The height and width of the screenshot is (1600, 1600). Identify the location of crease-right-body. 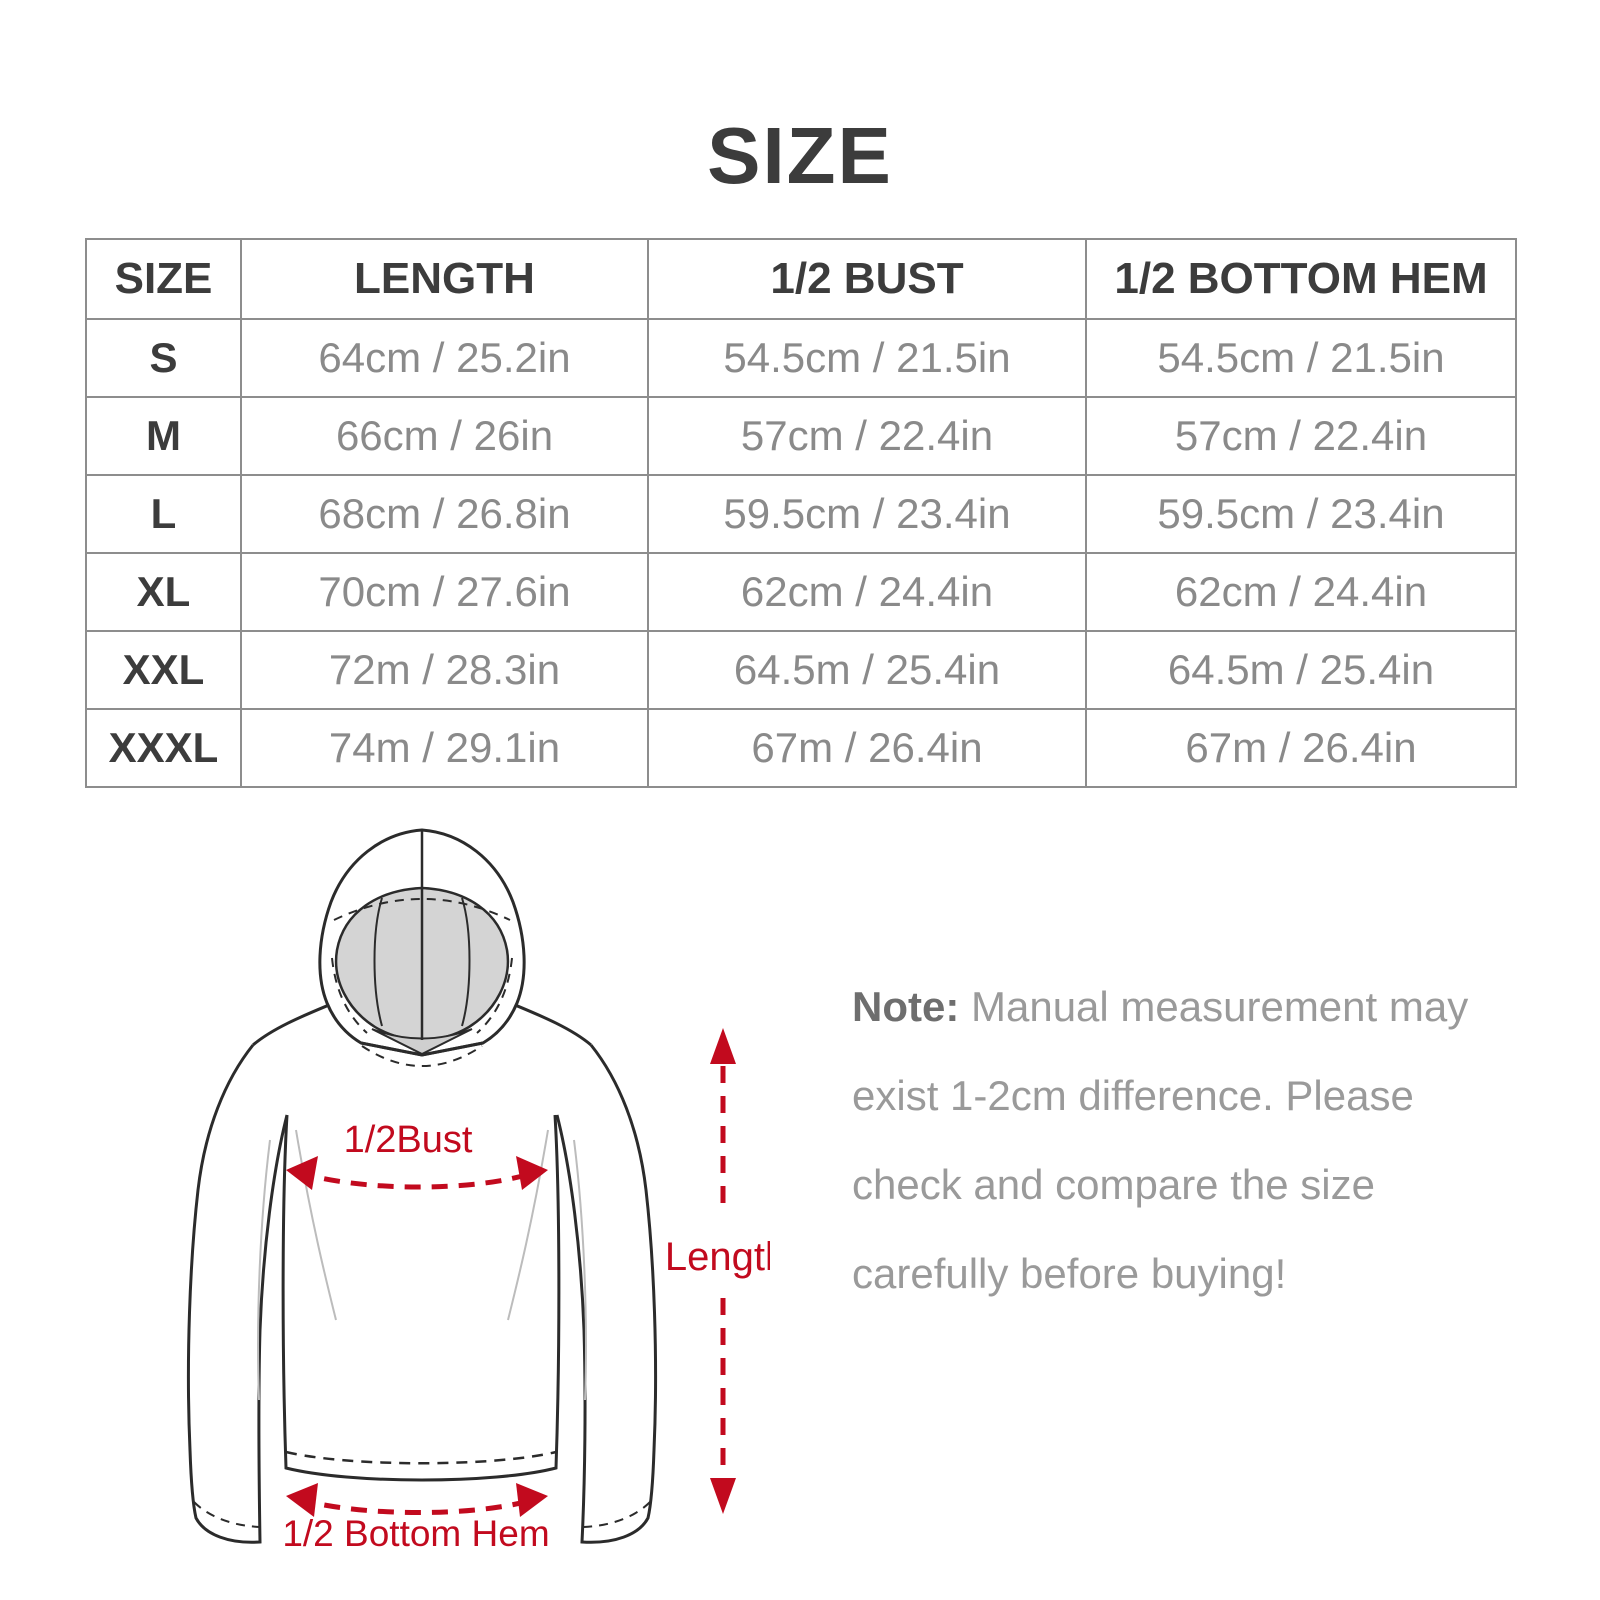
(528, 1225).